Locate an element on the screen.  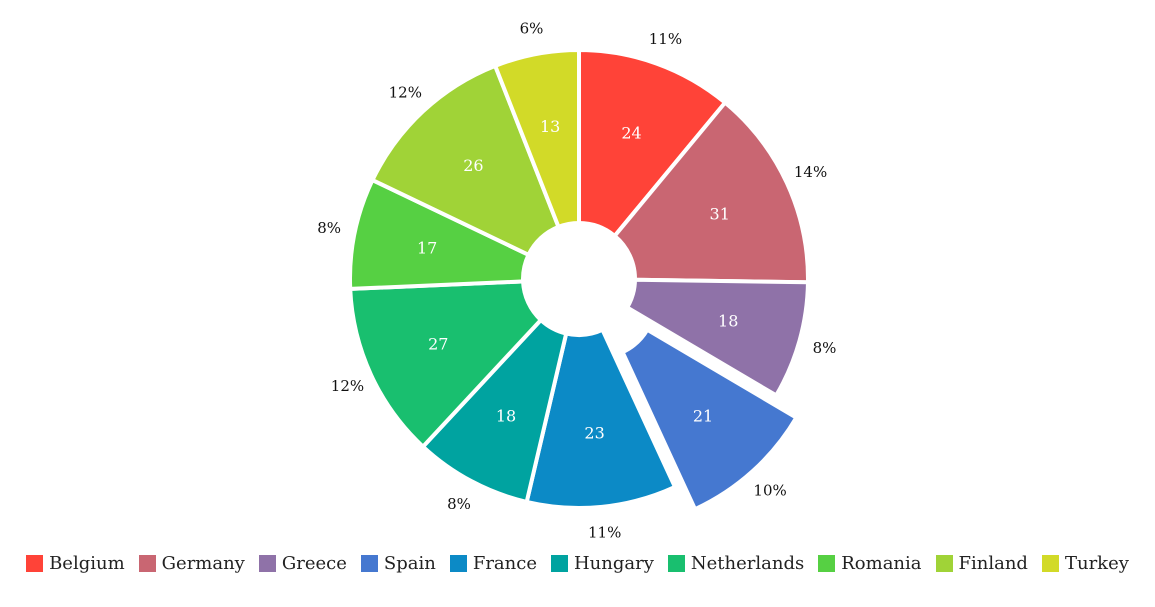
legend-item-france: France is located at coordinates (493, 563).